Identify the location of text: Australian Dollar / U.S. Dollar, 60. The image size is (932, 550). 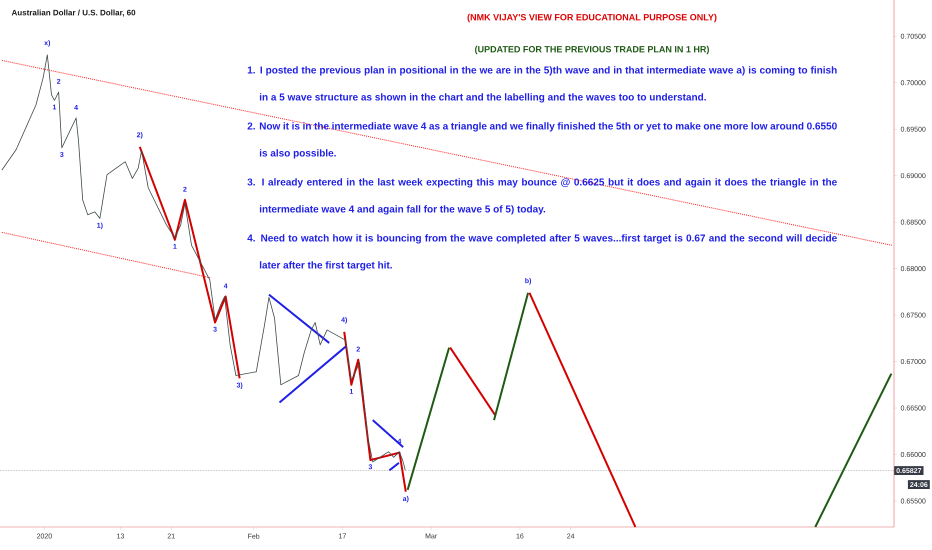
(74, 13).